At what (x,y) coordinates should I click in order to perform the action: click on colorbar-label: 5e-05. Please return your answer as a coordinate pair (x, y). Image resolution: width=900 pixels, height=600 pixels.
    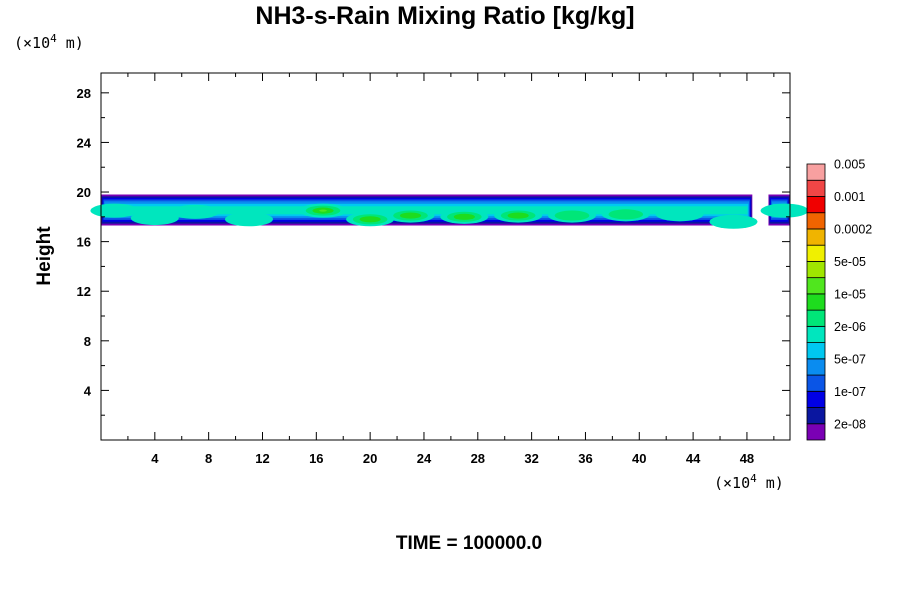
    Looking at the image, I should click on (850, 262).